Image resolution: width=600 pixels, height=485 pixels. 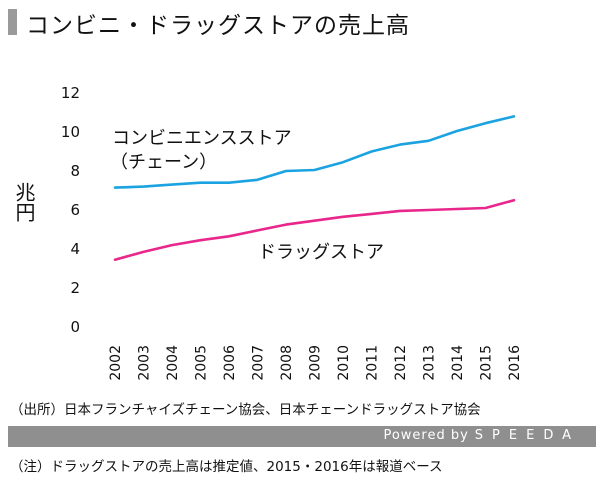 What do you see at coordinates (527, 435) in the screenshot?
I see `speeda-brand: SPEEDA` at bounding box center [527, 435].